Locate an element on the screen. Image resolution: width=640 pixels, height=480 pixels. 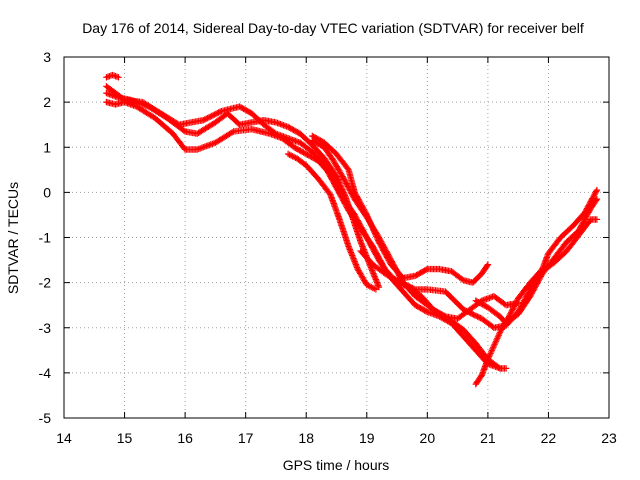
y-axis-title: SDTVAR / TECUs is located at coordinates (13, 238).